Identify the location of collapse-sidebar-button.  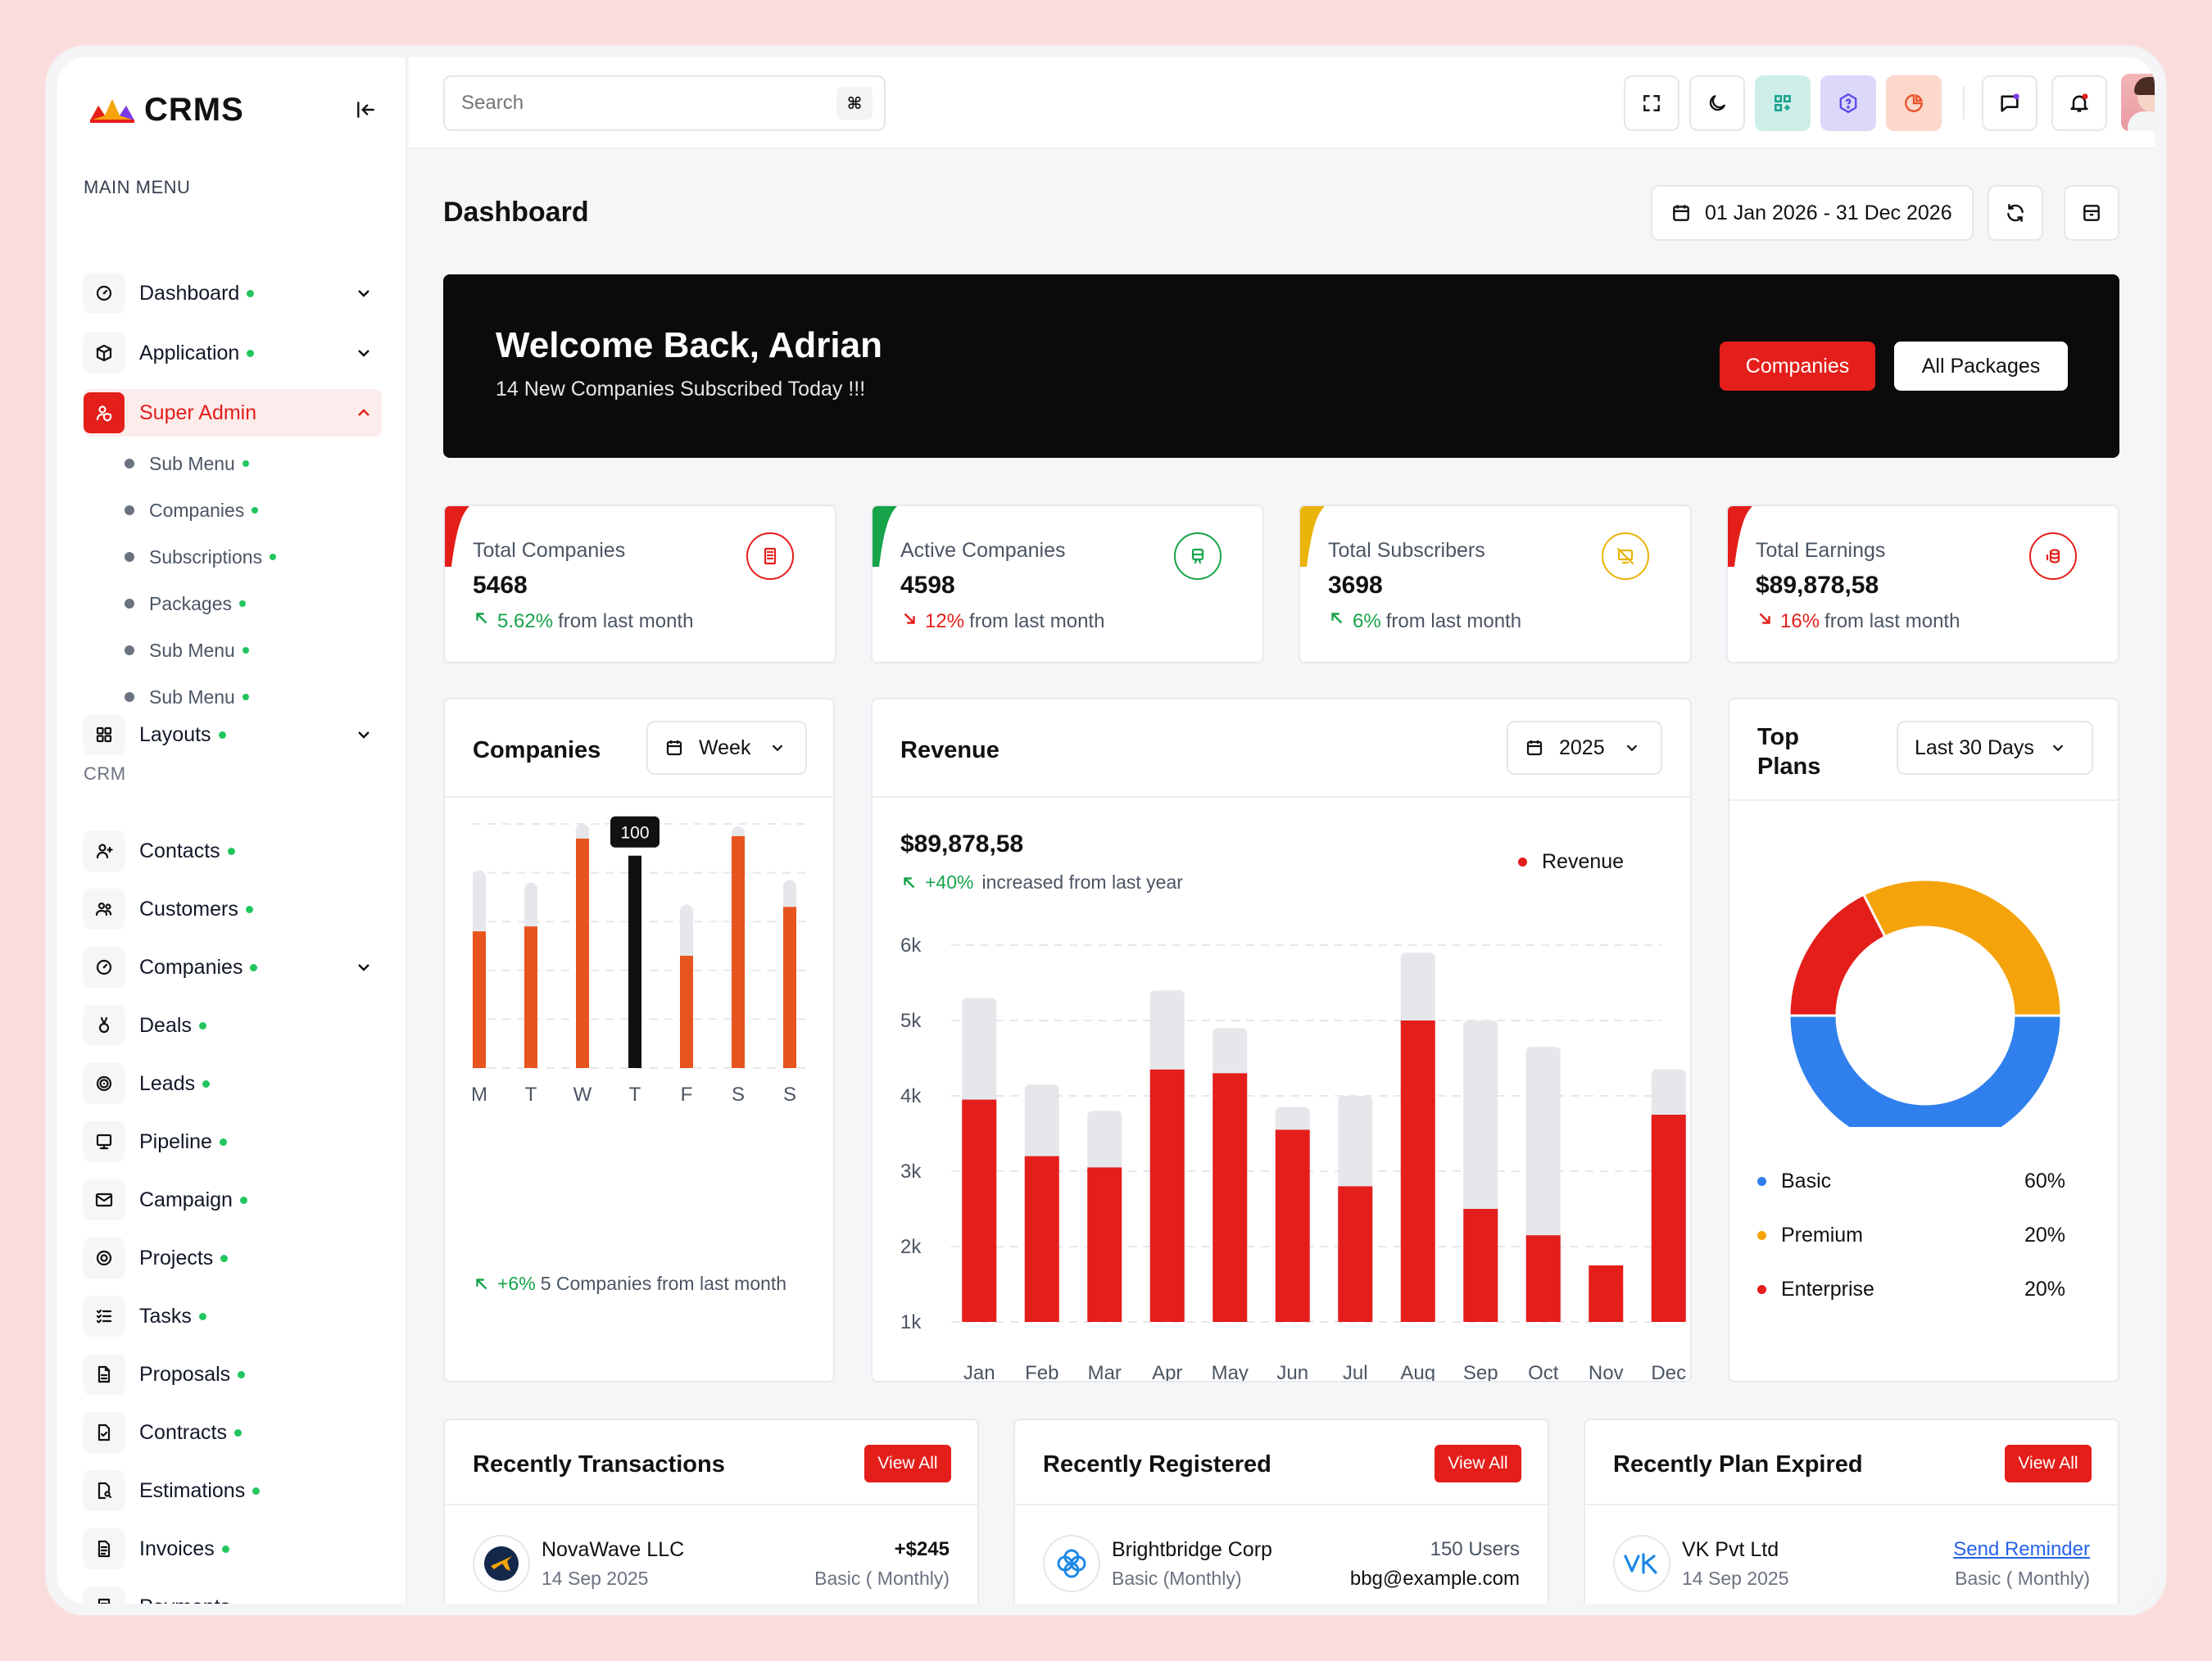
(365, 110).